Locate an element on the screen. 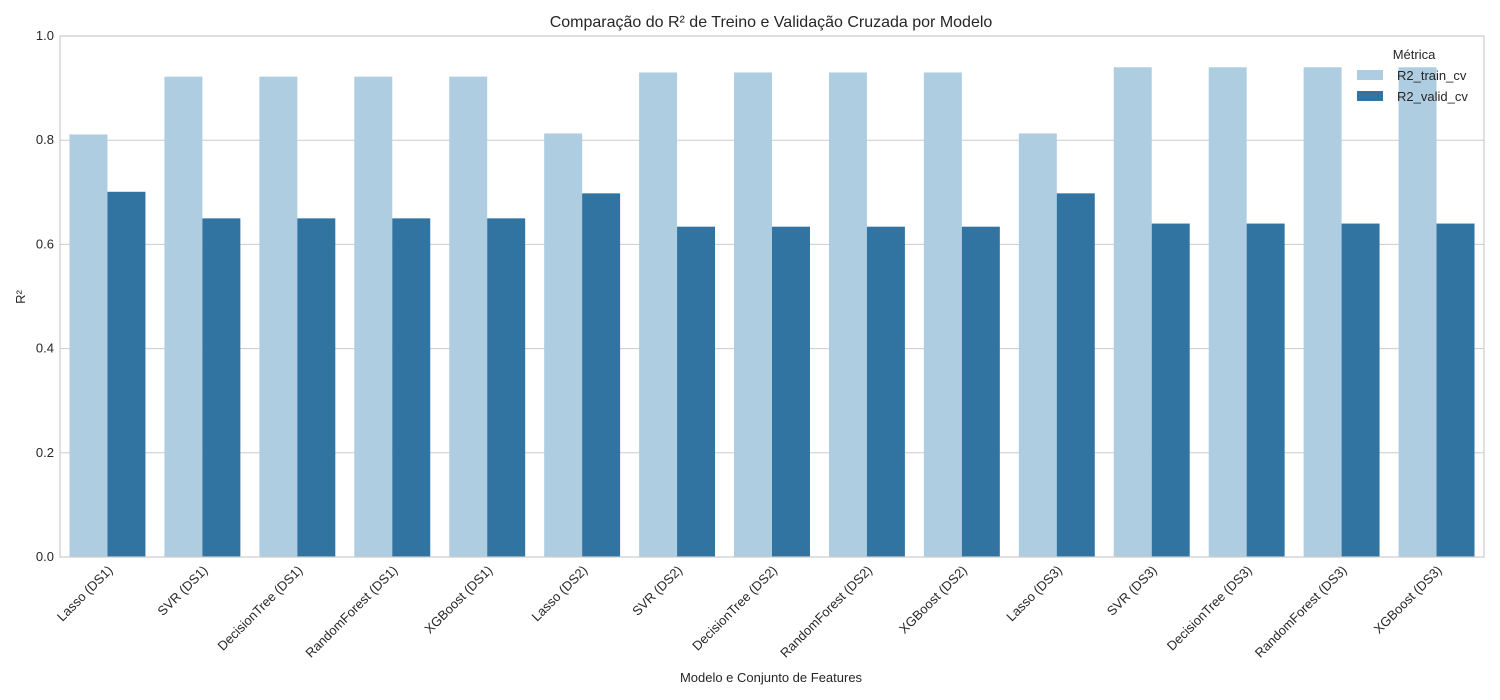  y-tick-labels: 0.0 0.2 0.4 0.6 0.8 1.0 is located at coordinates (45, 296).